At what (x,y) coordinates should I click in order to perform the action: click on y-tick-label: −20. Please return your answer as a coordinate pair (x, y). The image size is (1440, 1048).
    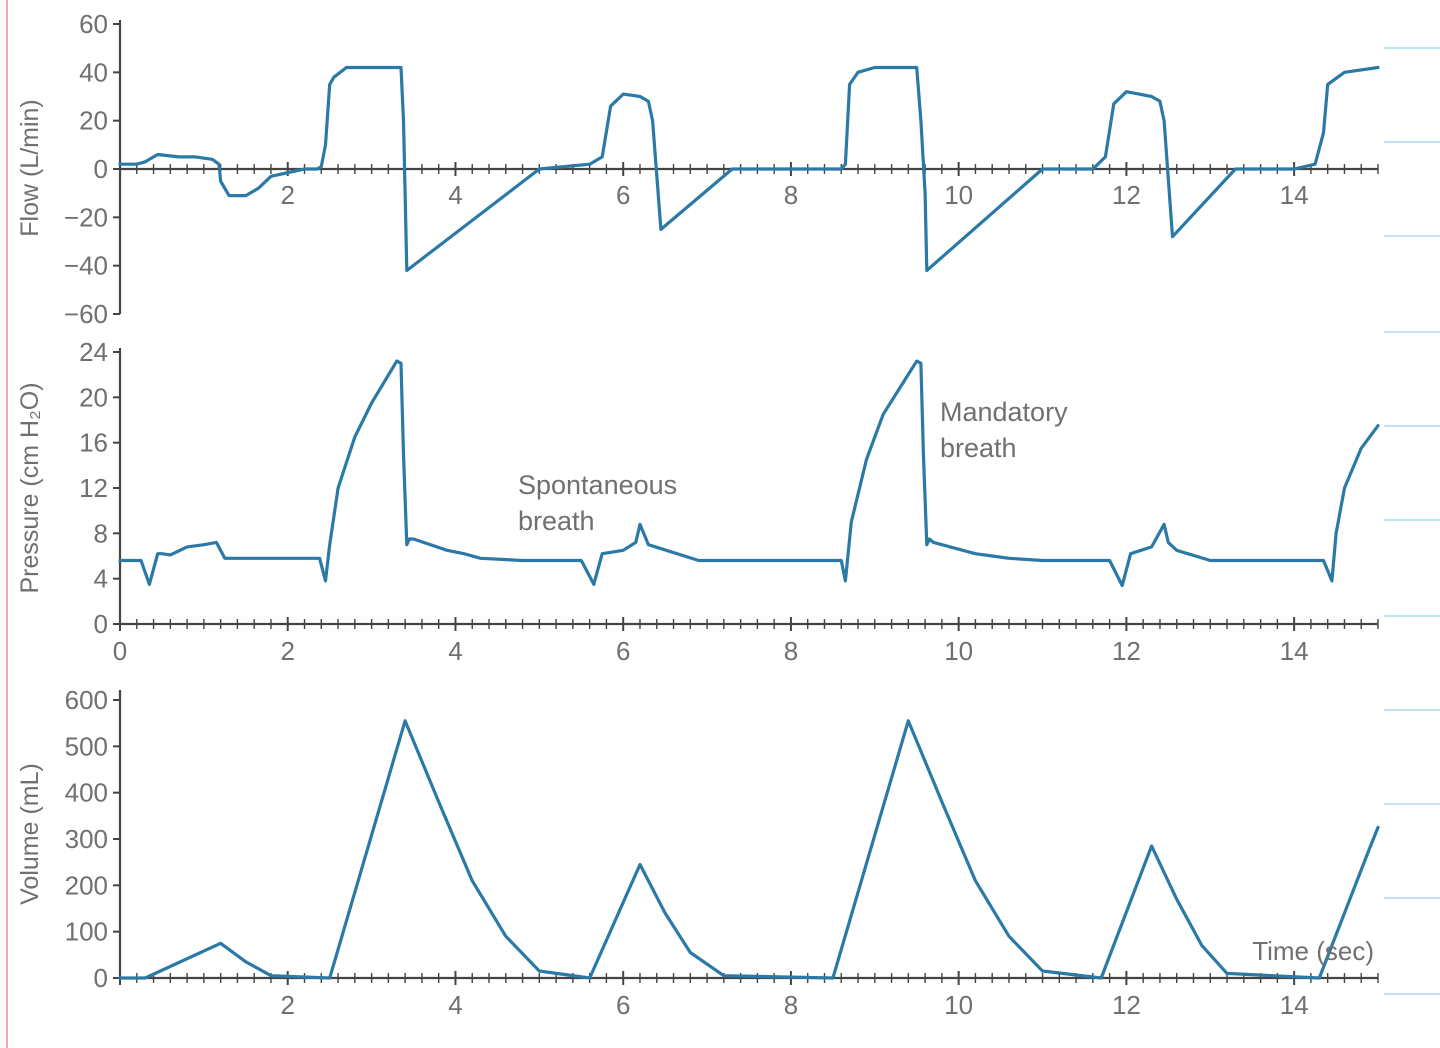
    Looking at the image, I should click on (86, 217).